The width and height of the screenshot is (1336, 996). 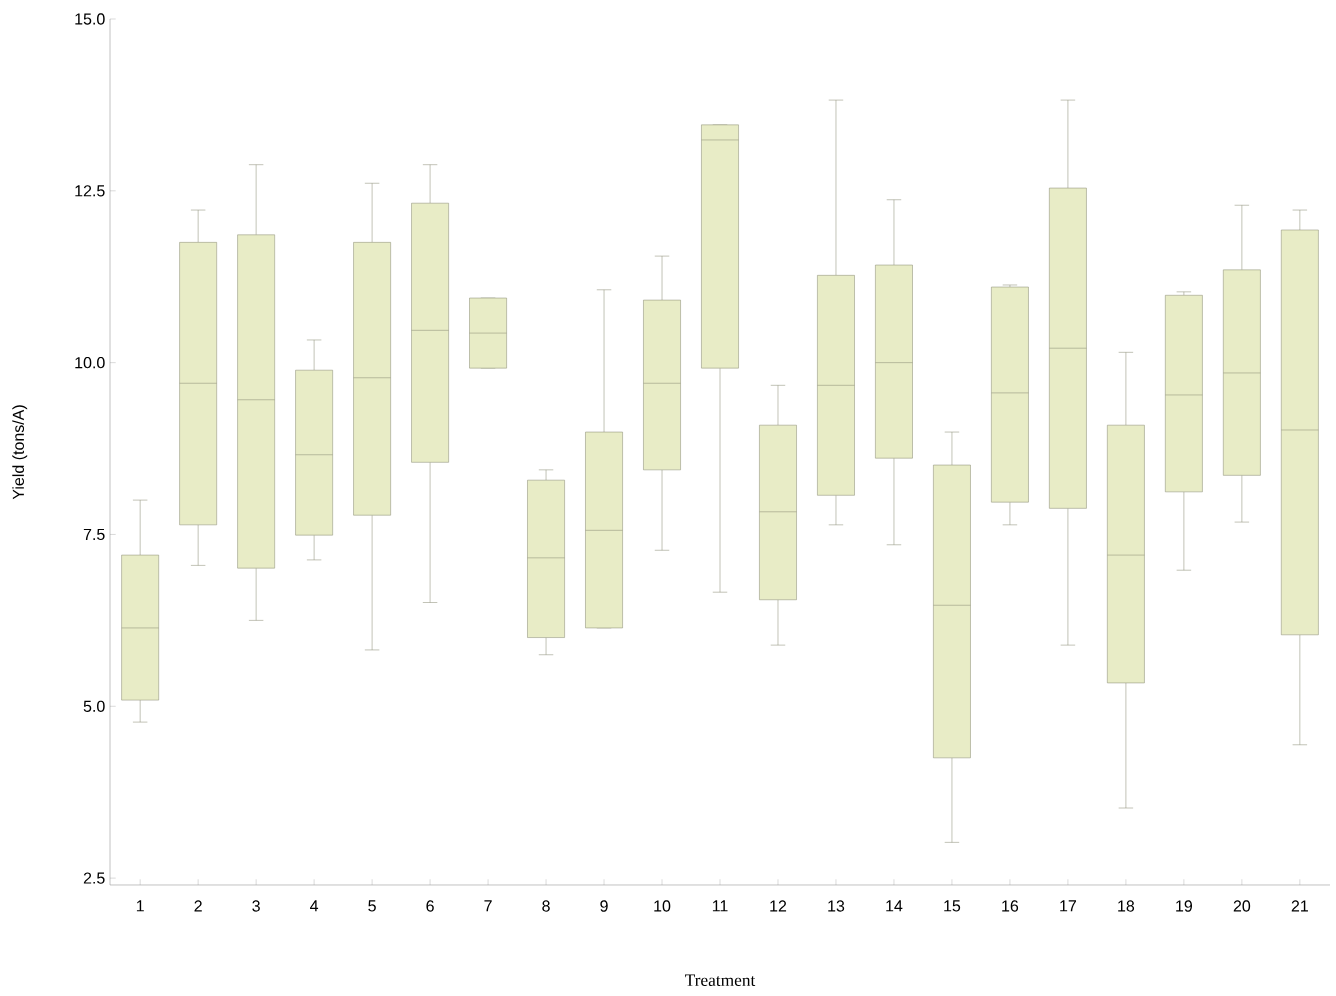 I want to click on y-tick-label: 5.0, so click(x=94, y=706).